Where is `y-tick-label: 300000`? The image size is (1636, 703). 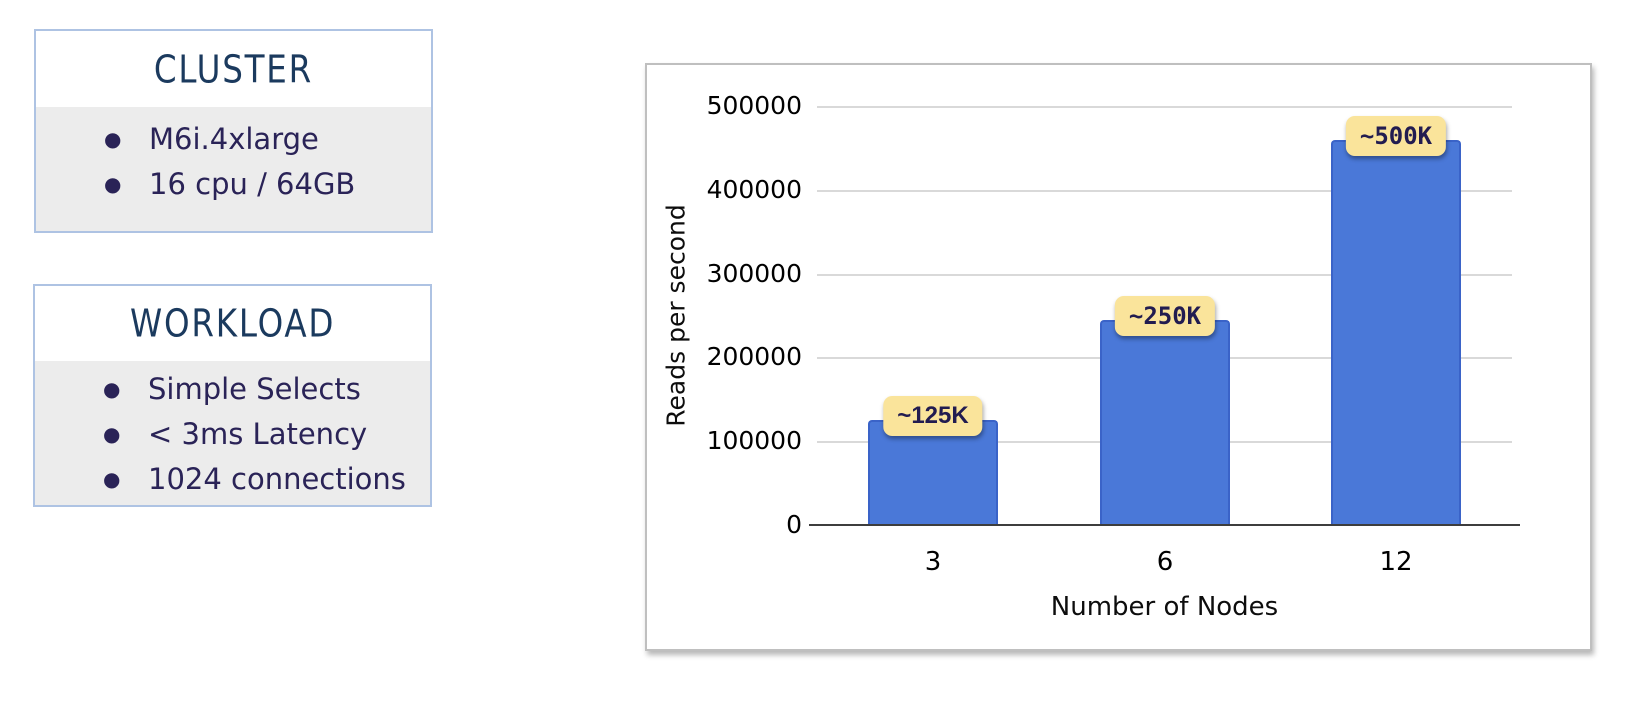 y-tick-label: 300000 is located at coordinates (754, 273).